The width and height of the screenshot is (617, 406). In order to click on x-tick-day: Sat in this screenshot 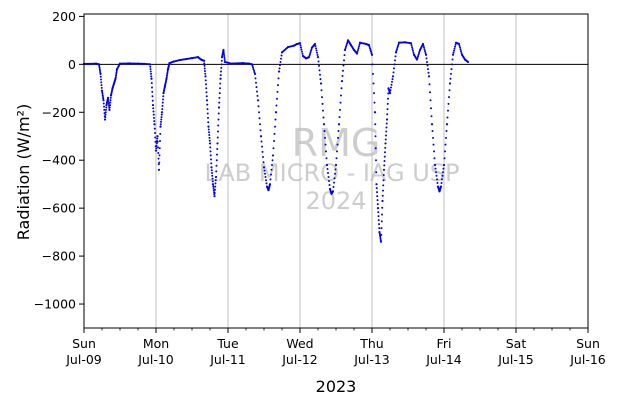, I will do `click(516, 343)`.